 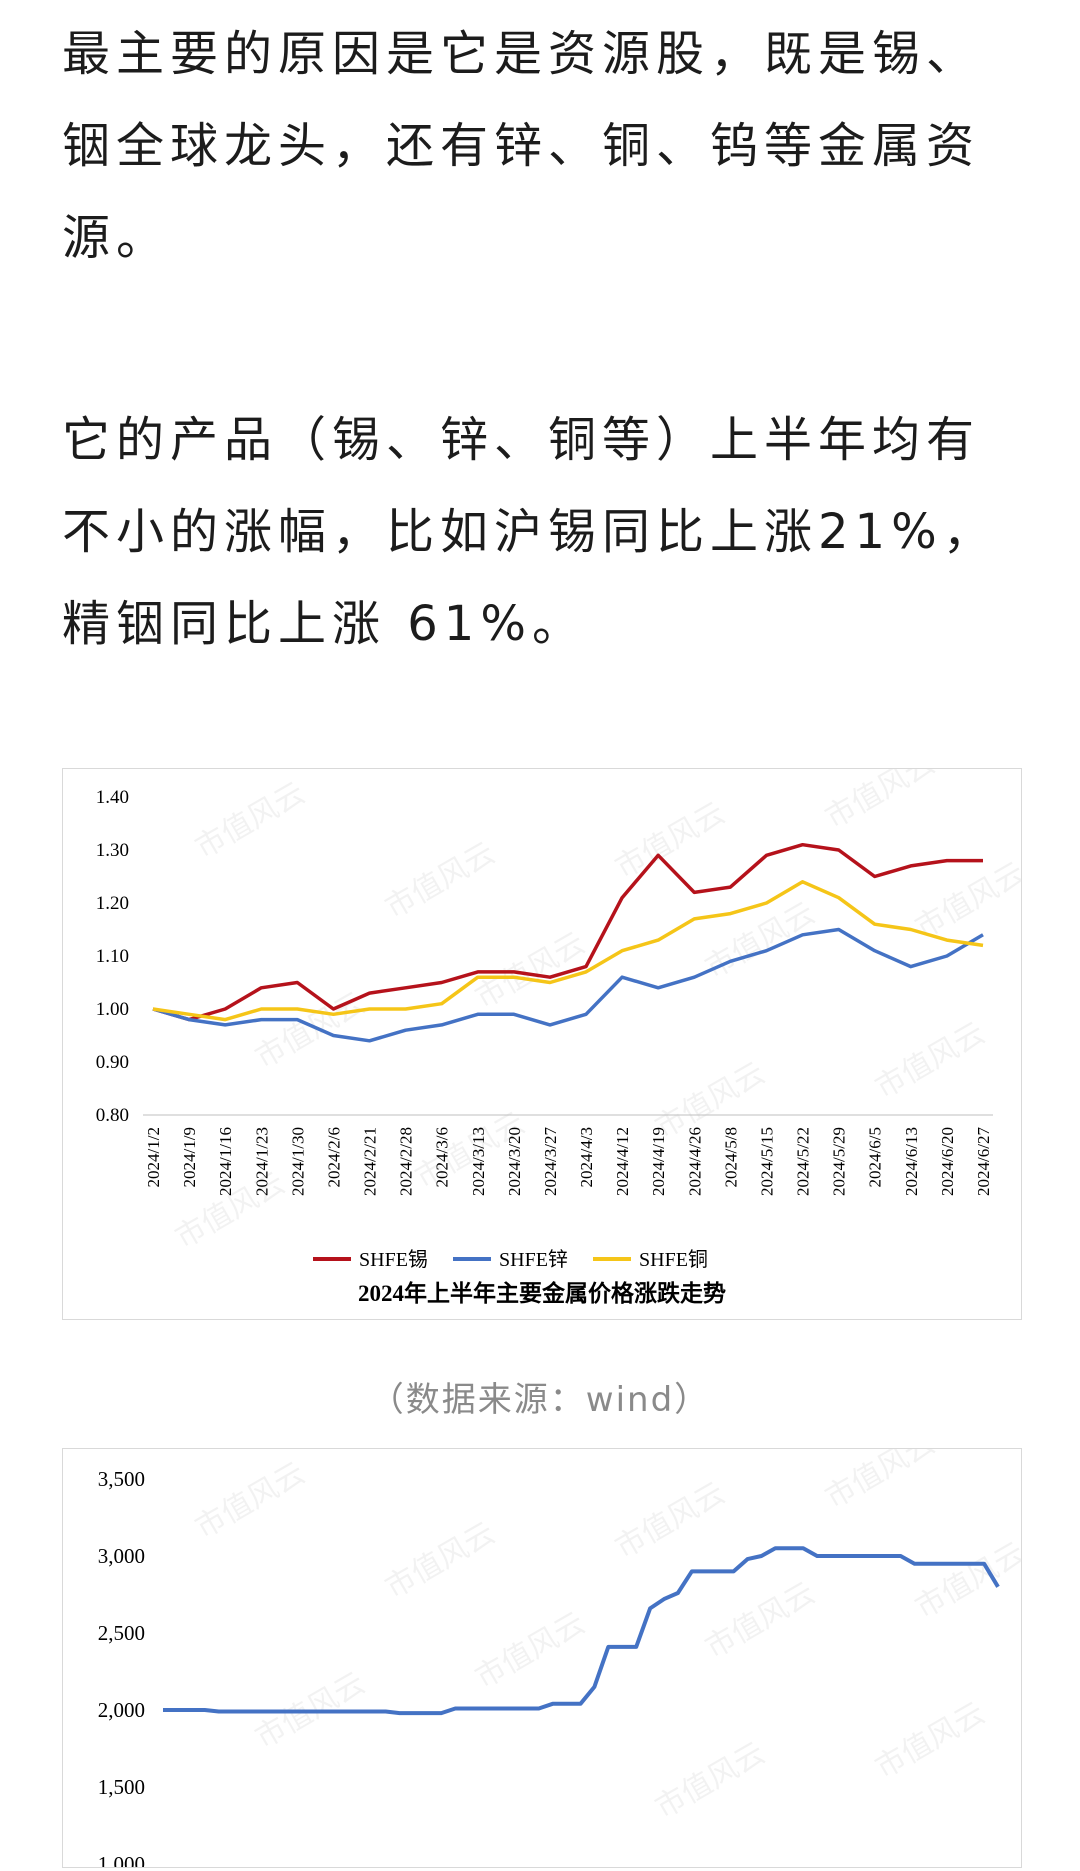 What do you see at coordinates (261, 1161) in the screenshot?
I see `x-tick-label: 2024/1/23` at bounding box center [261, 1161].